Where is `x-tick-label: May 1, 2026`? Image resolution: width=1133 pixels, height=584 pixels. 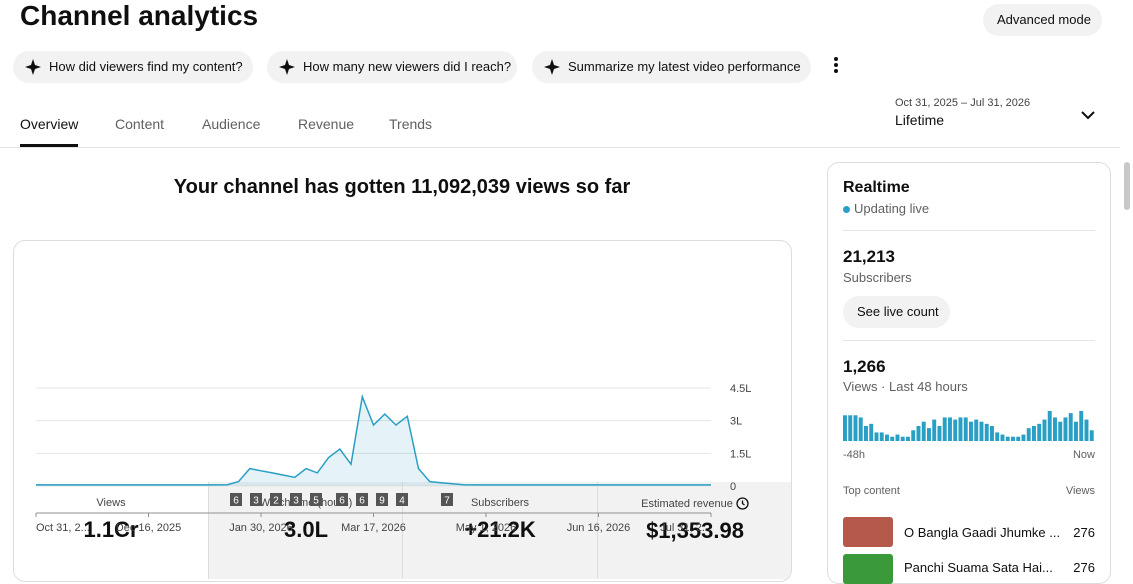
x-tick-label: May 1, 2026 is located at coordinates (486, 528).